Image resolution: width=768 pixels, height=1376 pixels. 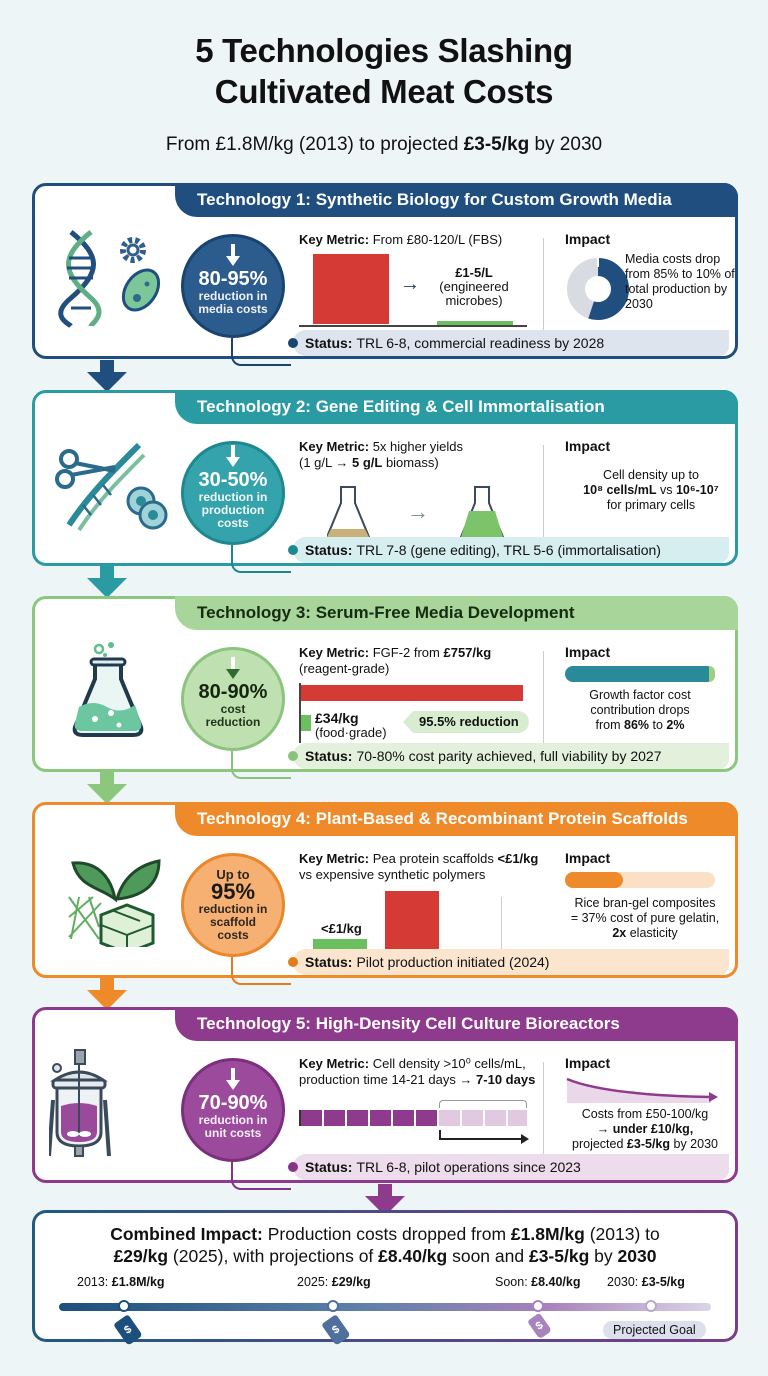 What do you see at coordinates (658, 725) in the screenshot?
I see `impact-mid: to` at bounding box center [658, 725].